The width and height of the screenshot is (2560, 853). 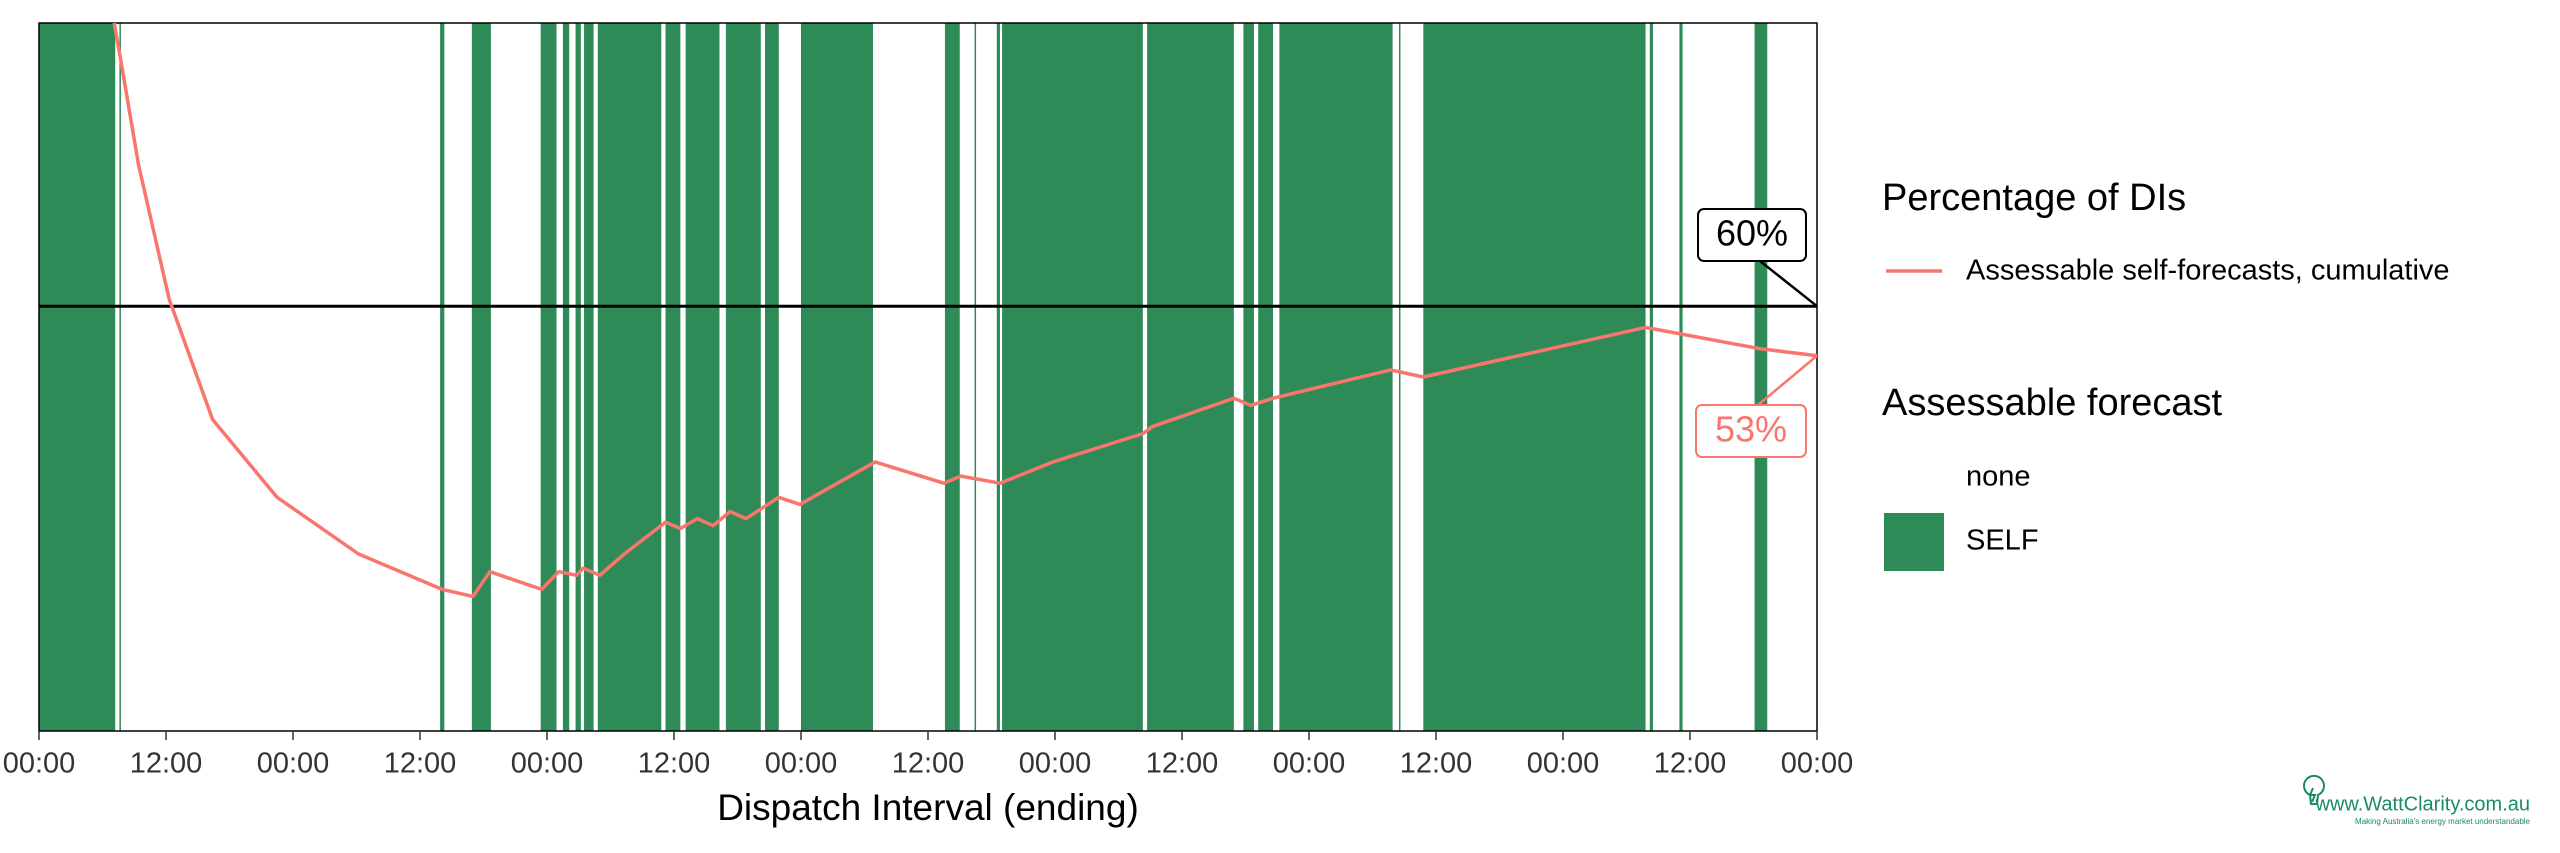 What do you see at coordinates (2208, 271) in the screenshot?
I see `legend-label: Assessable self-forecasts, cumulative` at bounding box center [2208, 271].